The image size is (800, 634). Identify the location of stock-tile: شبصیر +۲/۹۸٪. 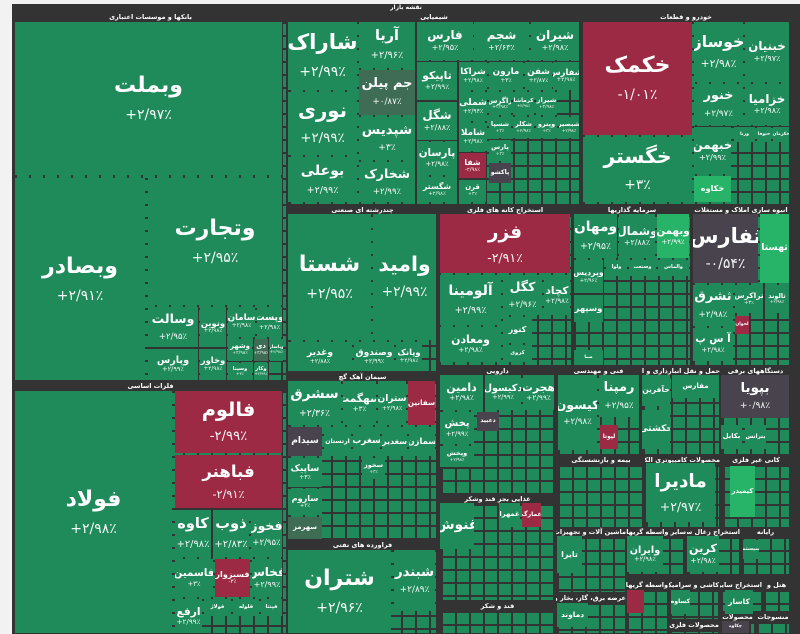
(569, 127).